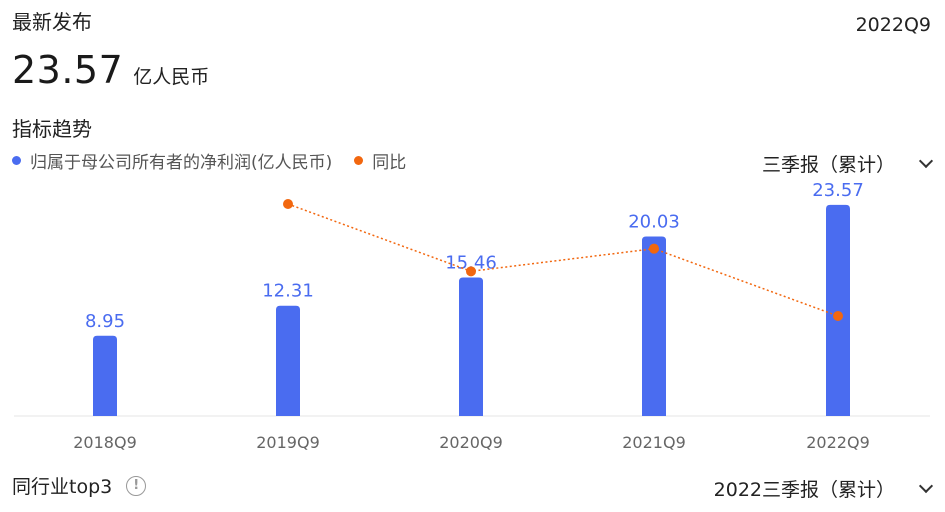 The height and width of the screenshot is (512, 945). Describe the element at coordinates (654, 326) in the screenshot. I see `bar-2021Q9` at that location.